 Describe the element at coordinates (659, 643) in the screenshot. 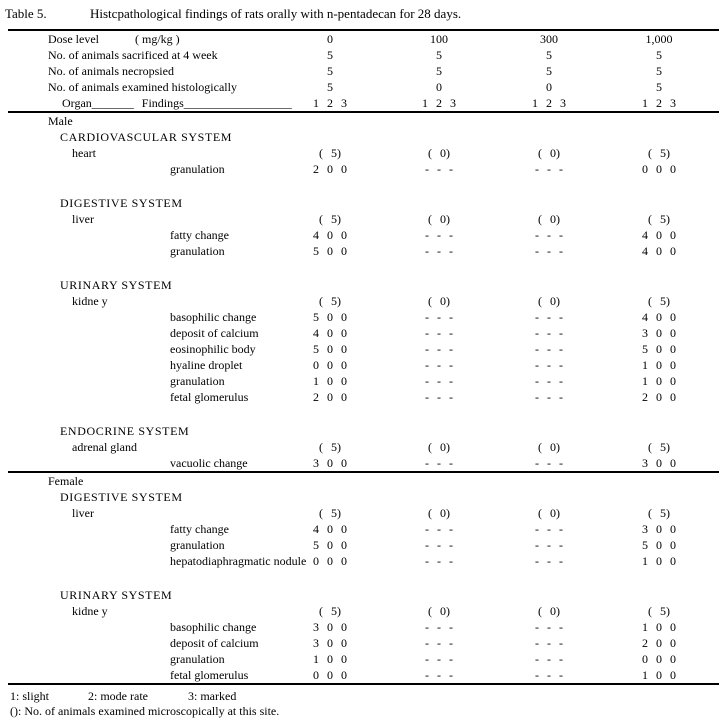

I see `grade-values: 2 0 0` at that location.